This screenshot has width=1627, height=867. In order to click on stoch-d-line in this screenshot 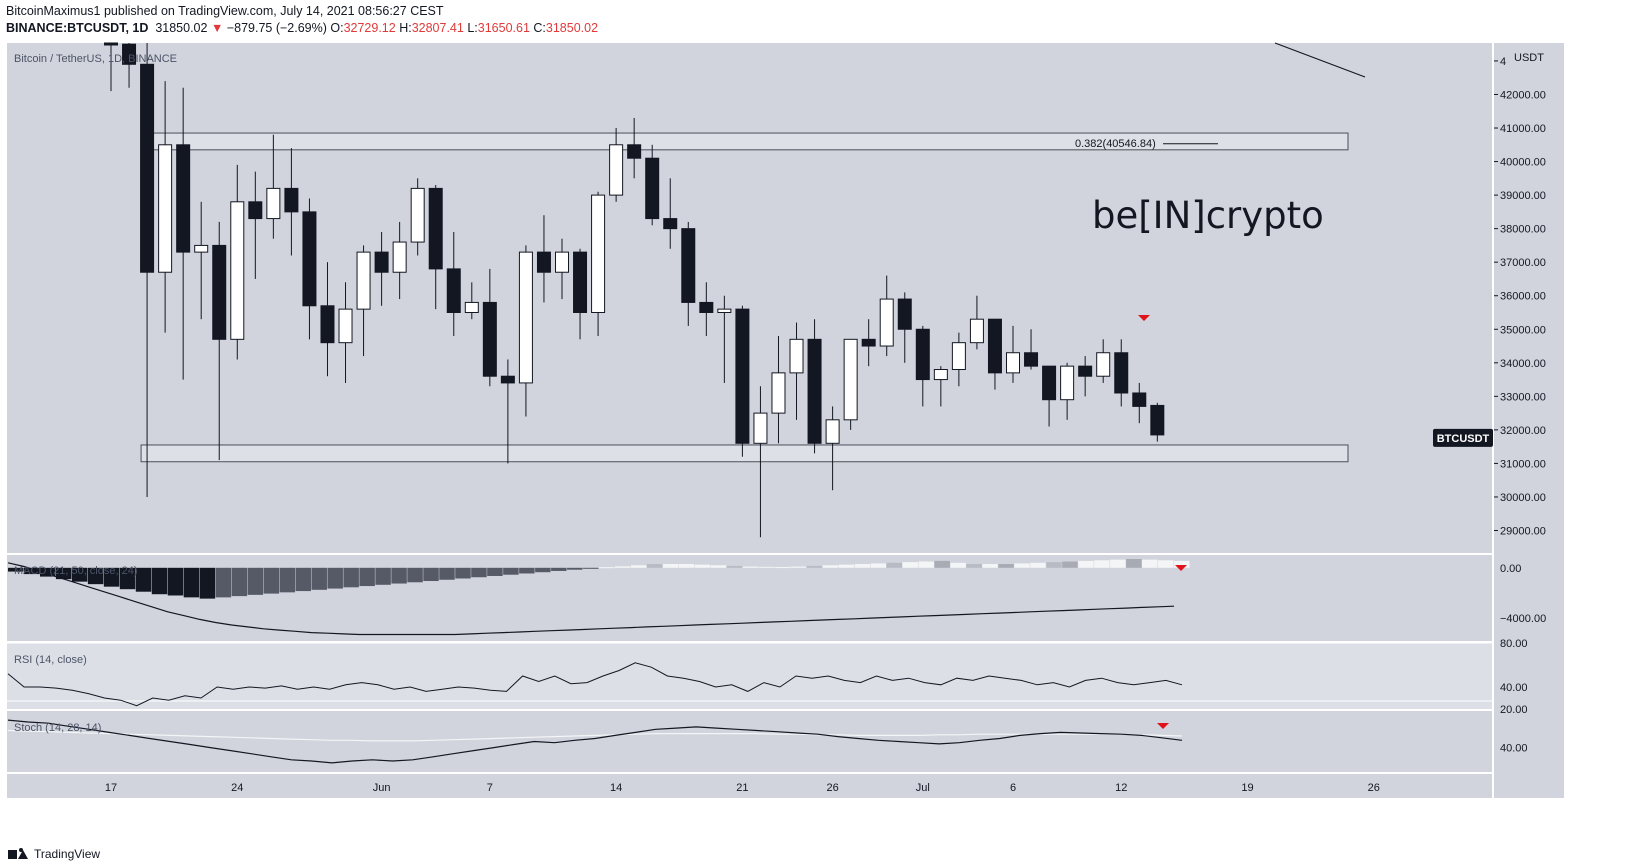, I will do `click(595, 735)`.